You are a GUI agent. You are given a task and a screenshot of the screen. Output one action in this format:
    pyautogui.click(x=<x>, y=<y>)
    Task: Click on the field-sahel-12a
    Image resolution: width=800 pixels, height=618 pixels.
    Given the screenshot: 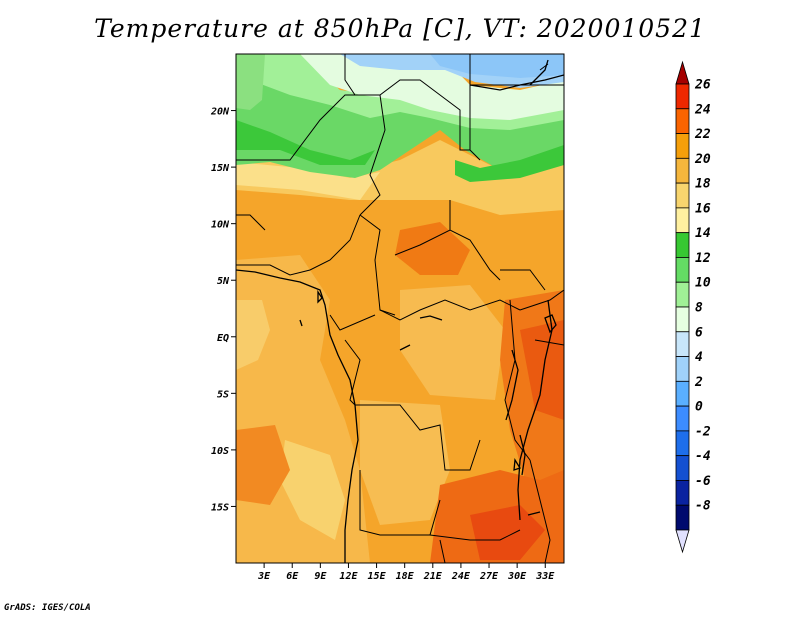 What is the action you would take?
    pyautogui.click(x=305, y=142)
    